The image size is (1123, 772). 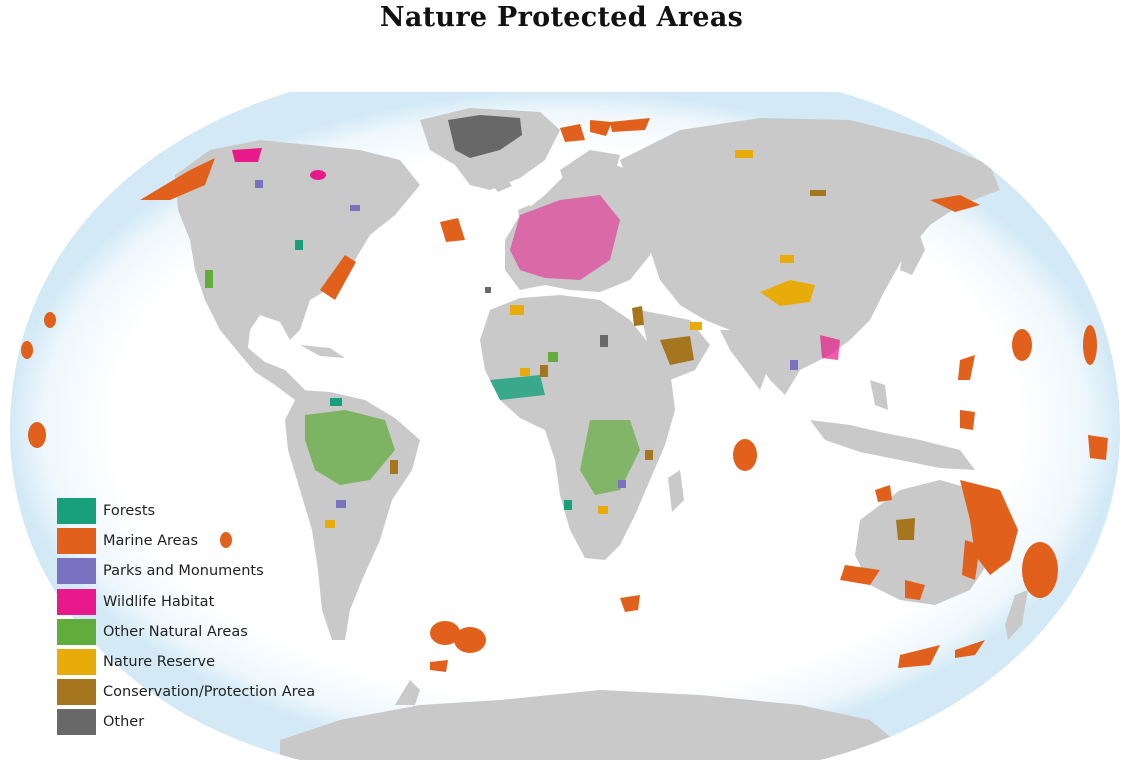 I want to click on other-natural-areas, so click(x=422, y=382).